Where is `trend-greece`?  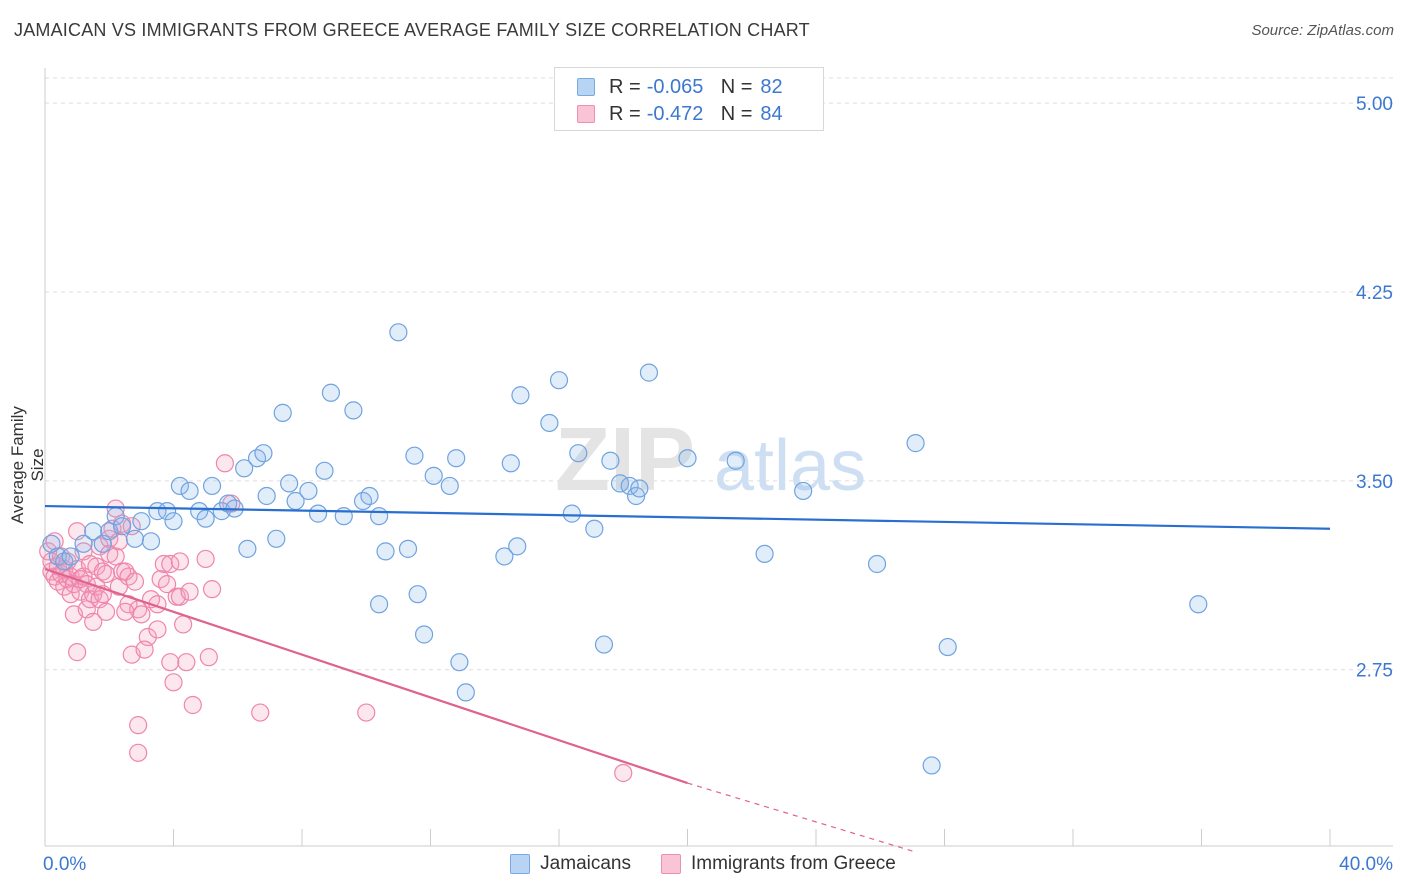 trend-greece is located at coordinates (366, 676).